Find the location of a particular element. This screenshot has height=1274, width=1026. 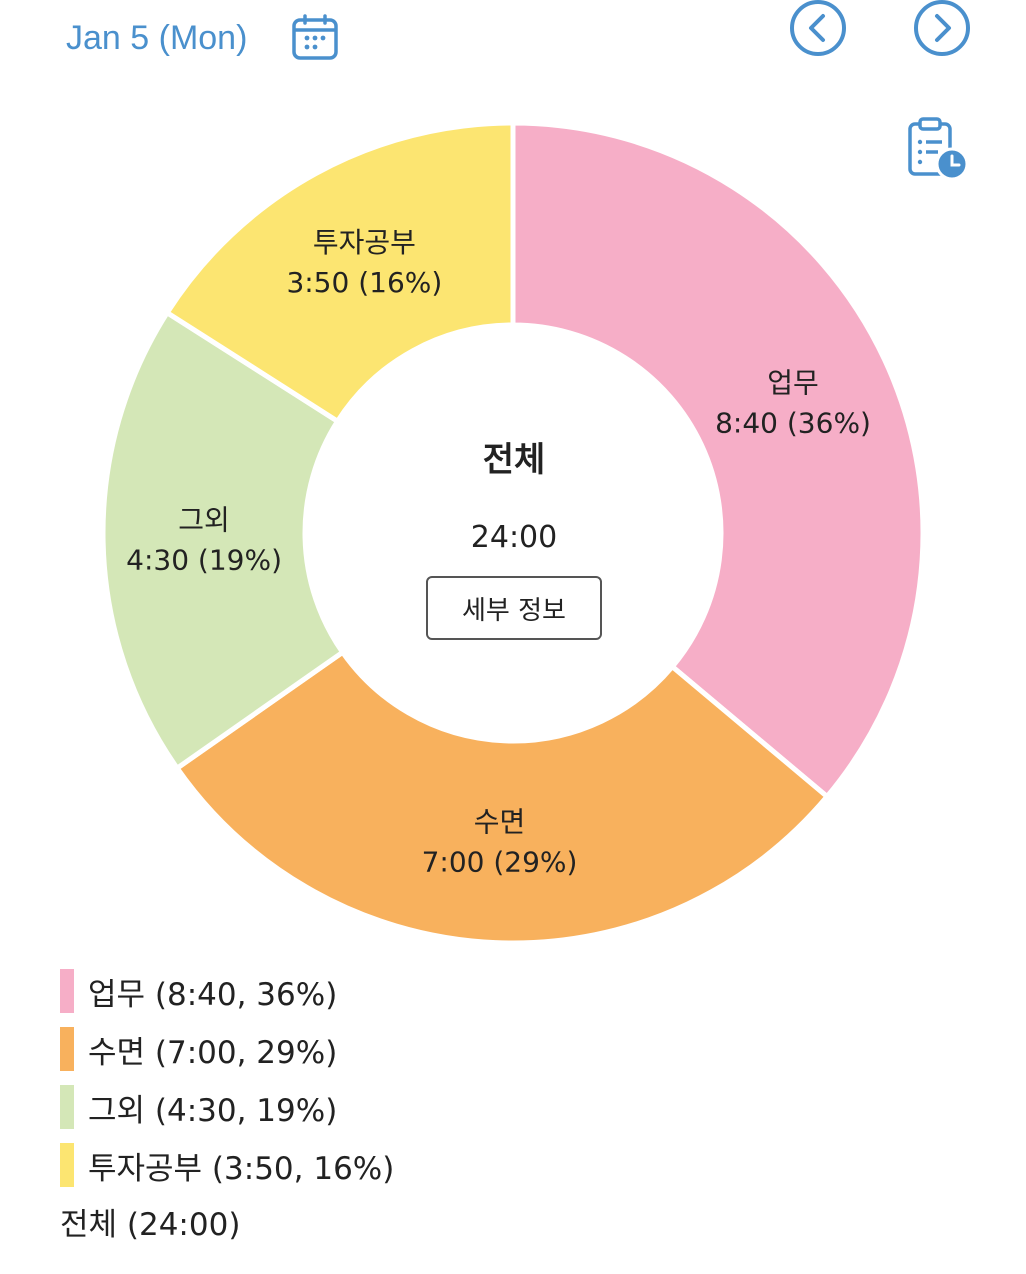

legend-item: 투자공부 (3:50, 16%) is located at coordinates (227, 1165).